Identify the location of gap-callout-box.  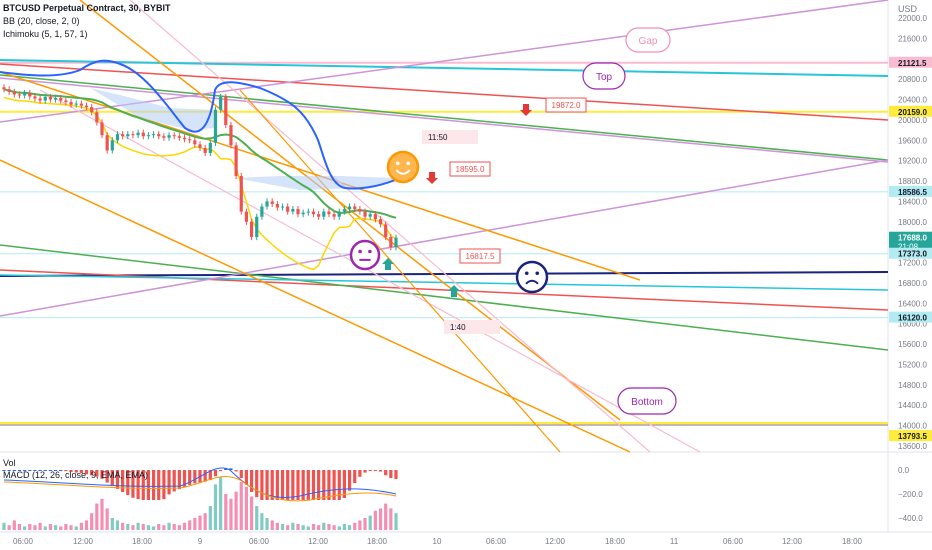
(648, 40).